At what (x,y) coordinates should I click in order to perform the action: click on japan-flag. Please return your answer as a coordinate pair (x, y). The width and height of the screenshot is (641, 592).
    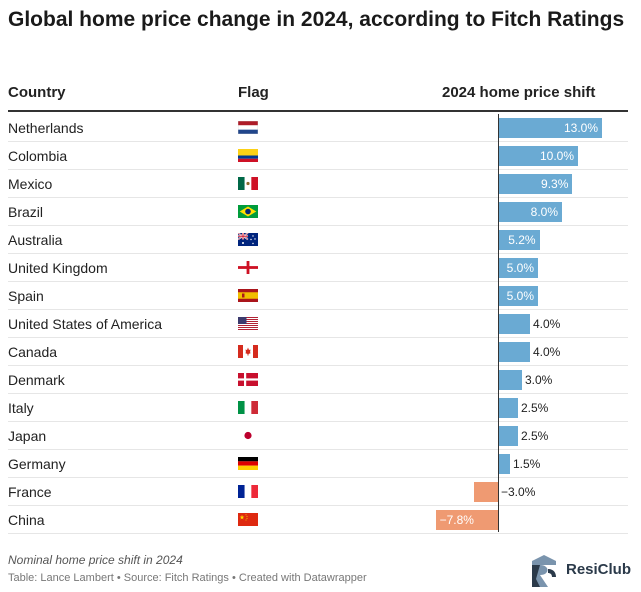
    Looking at the image, I should click on (248, 435).